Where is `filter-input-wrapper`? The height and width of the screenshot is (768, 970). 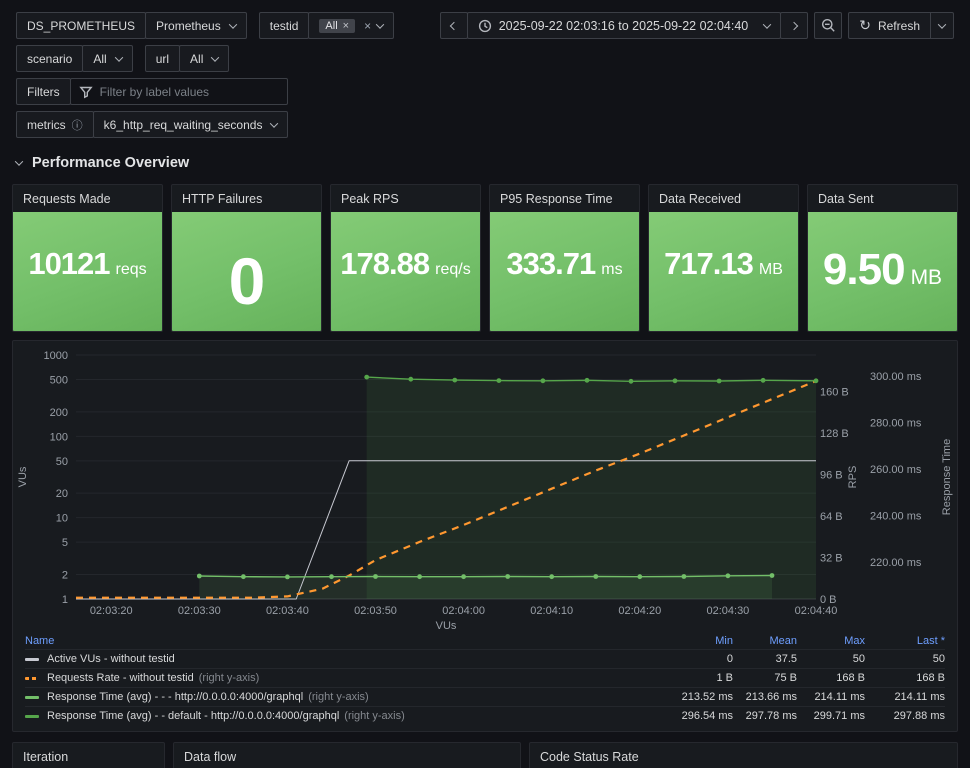
filter-input-wrapper is located at coordinates (178, 91).